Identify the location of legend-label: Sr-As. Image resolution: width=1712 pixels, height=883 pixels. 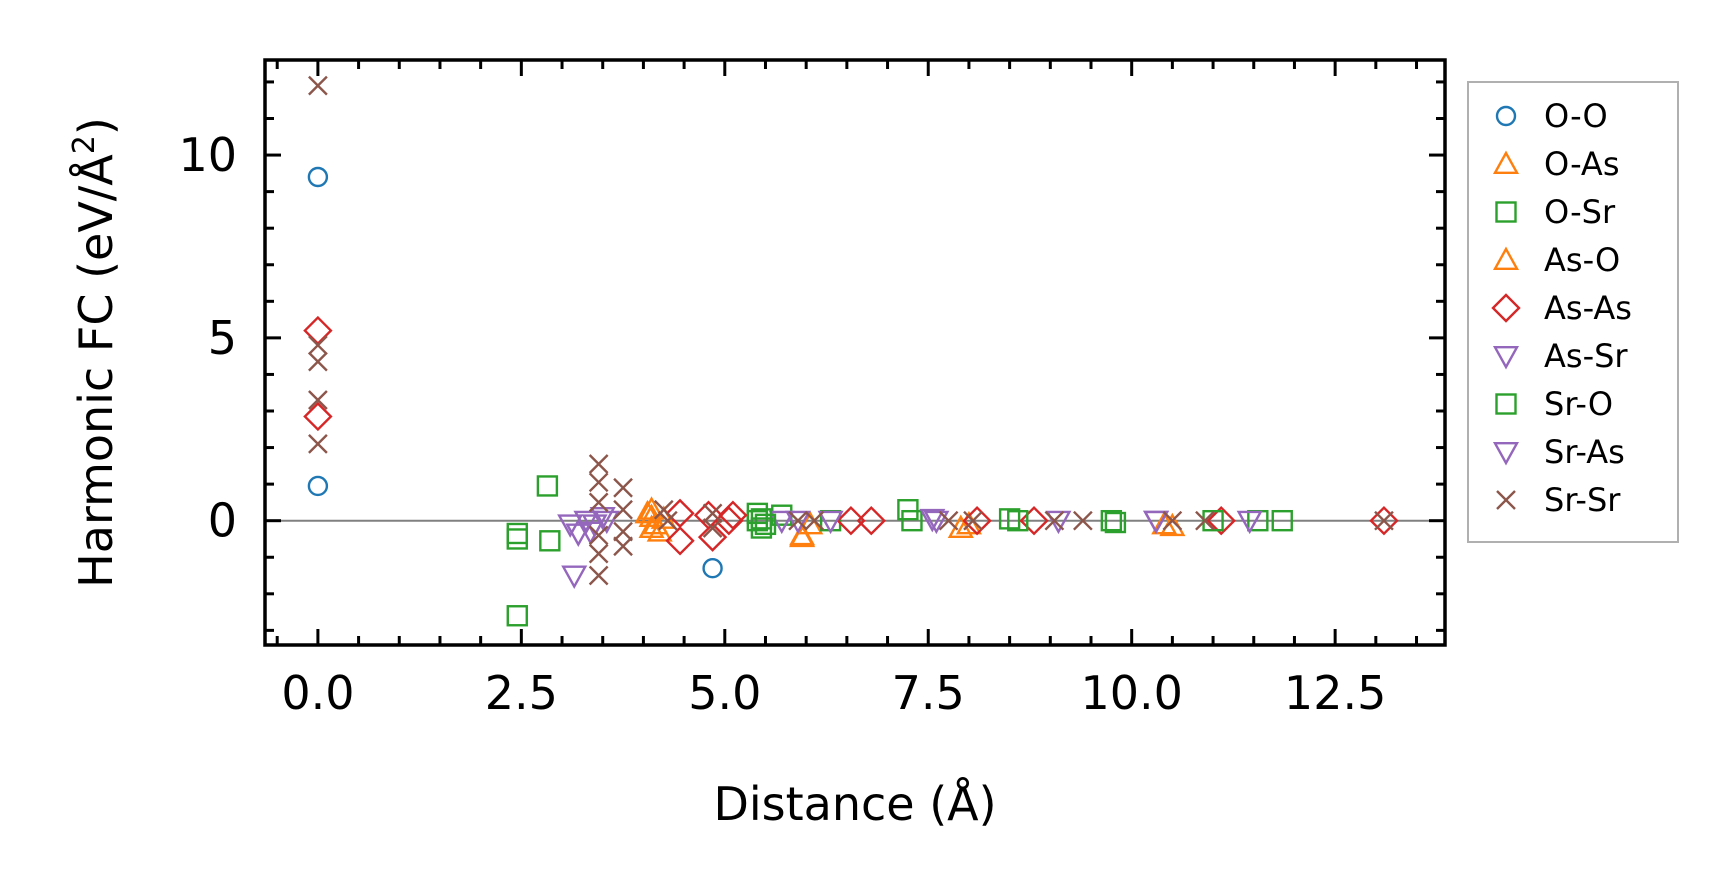
(1584, 452).